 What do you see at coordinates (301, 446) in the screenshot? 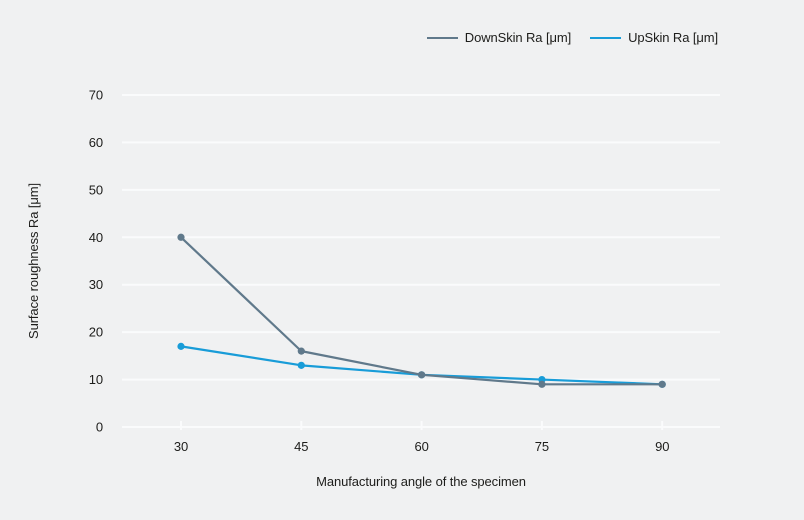
I see `x-tick-label: 45` at bounding box center [301, 446].